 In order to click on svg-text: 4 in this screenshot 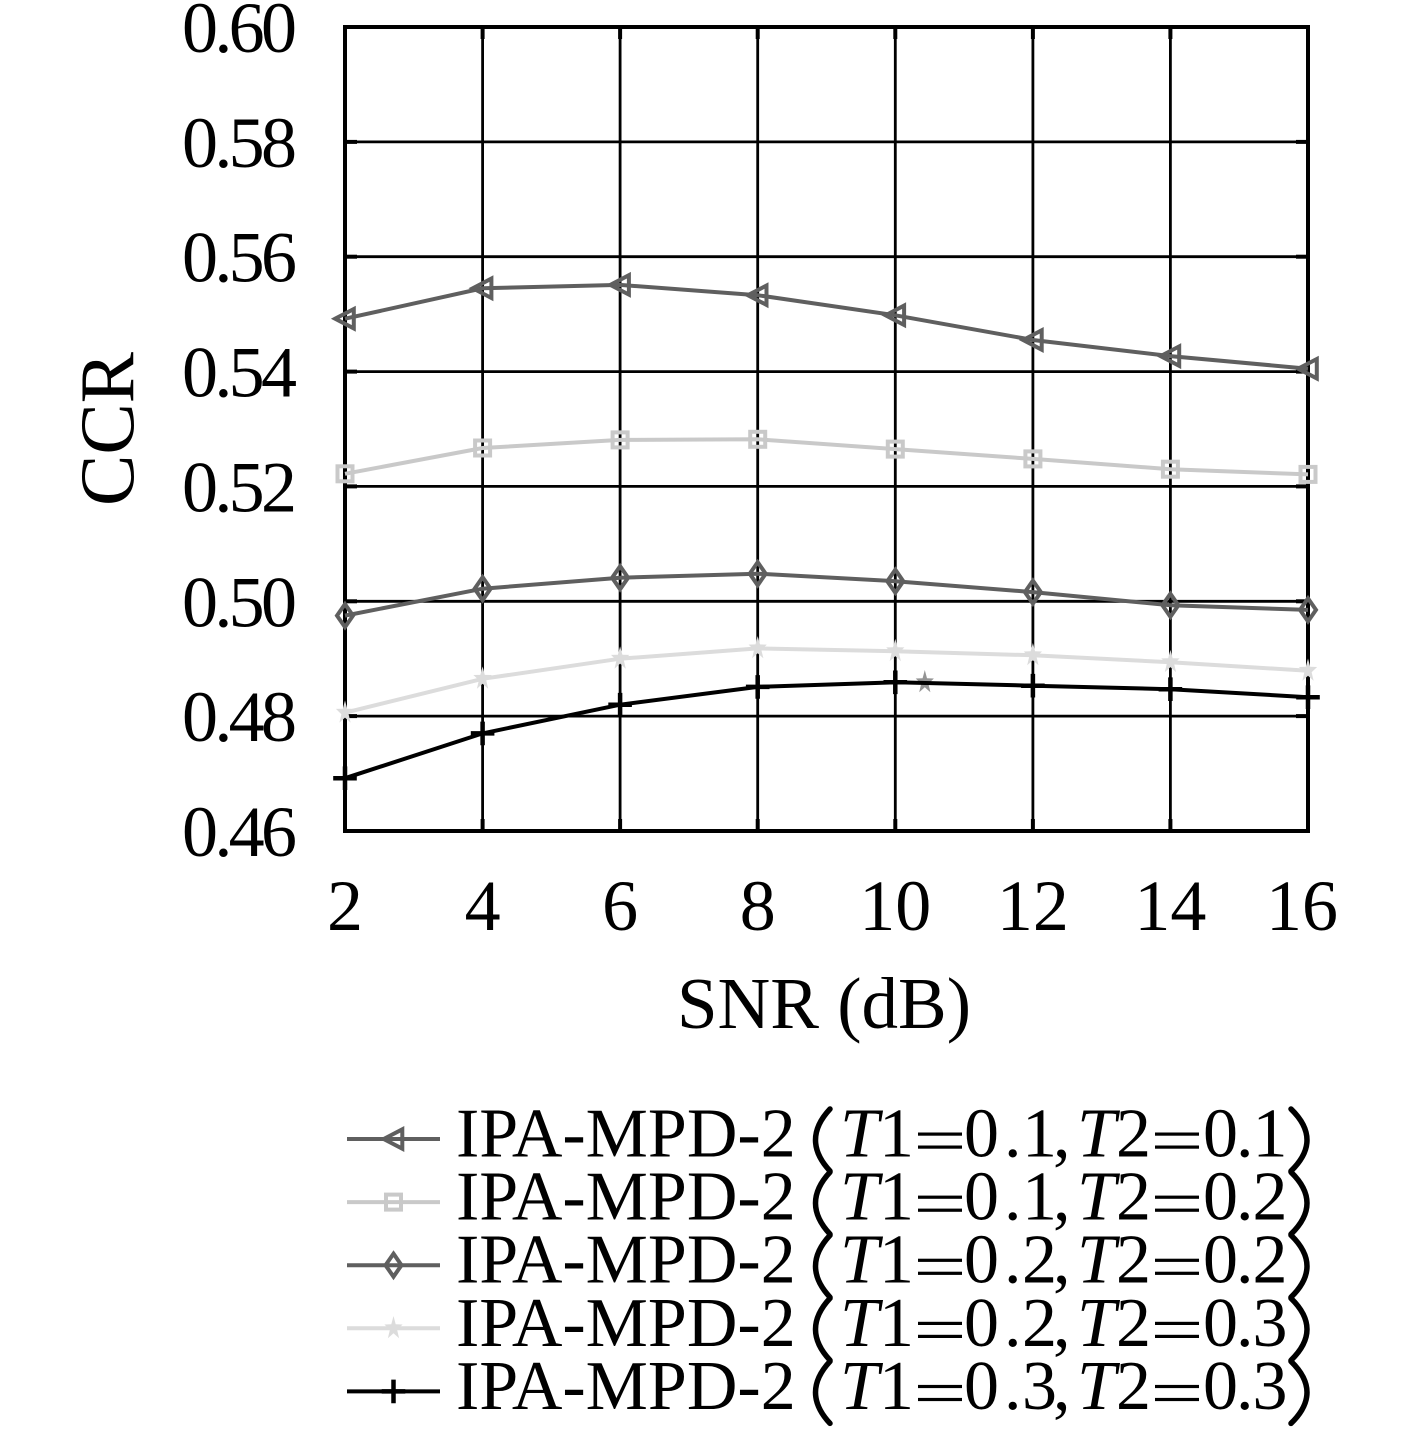, I will do `click(483, 906)`.